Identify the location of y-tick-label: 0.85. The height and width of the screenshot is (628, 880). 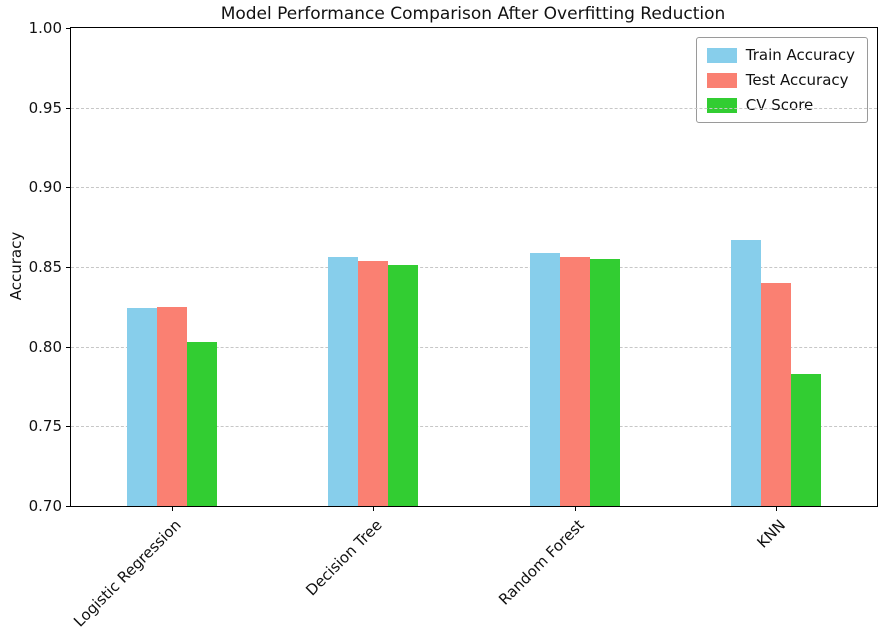
(45, 267).